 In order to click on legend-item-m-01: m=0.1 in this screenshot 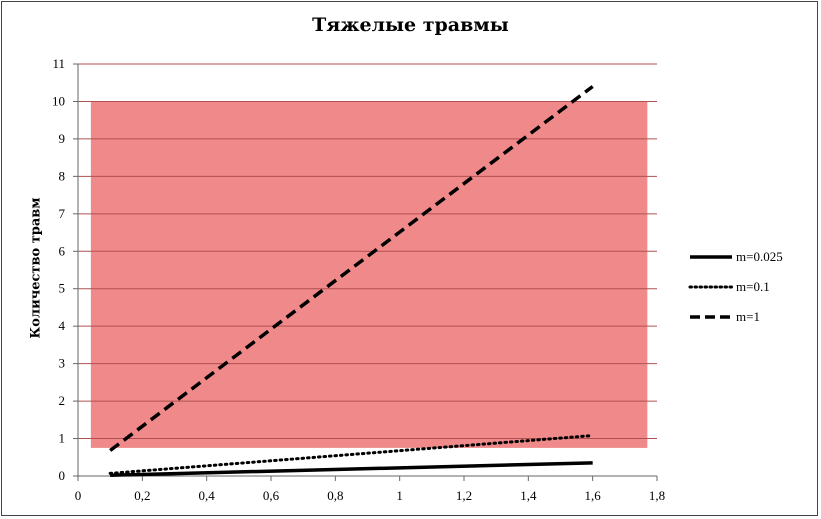, I will do `click(750, 287)`.